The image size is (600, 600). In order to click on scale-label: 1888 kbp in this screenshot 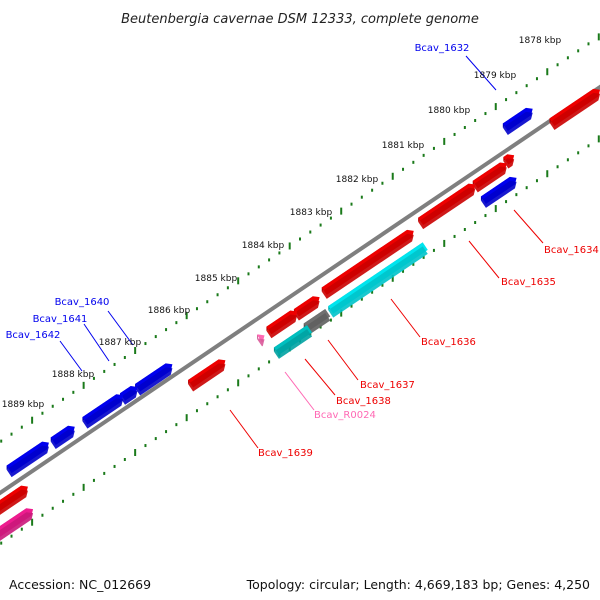, I will do `click(73, 375)`.